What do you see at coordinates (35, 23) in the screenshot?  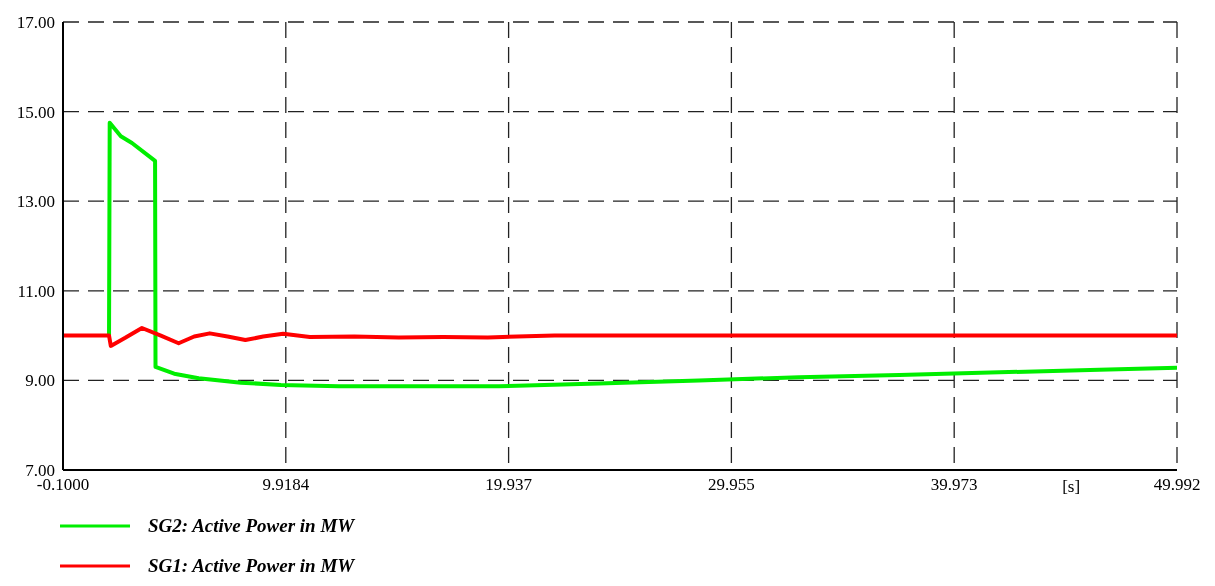 I see `y-tick-label: 17.00` at bounding box center [35, 23].